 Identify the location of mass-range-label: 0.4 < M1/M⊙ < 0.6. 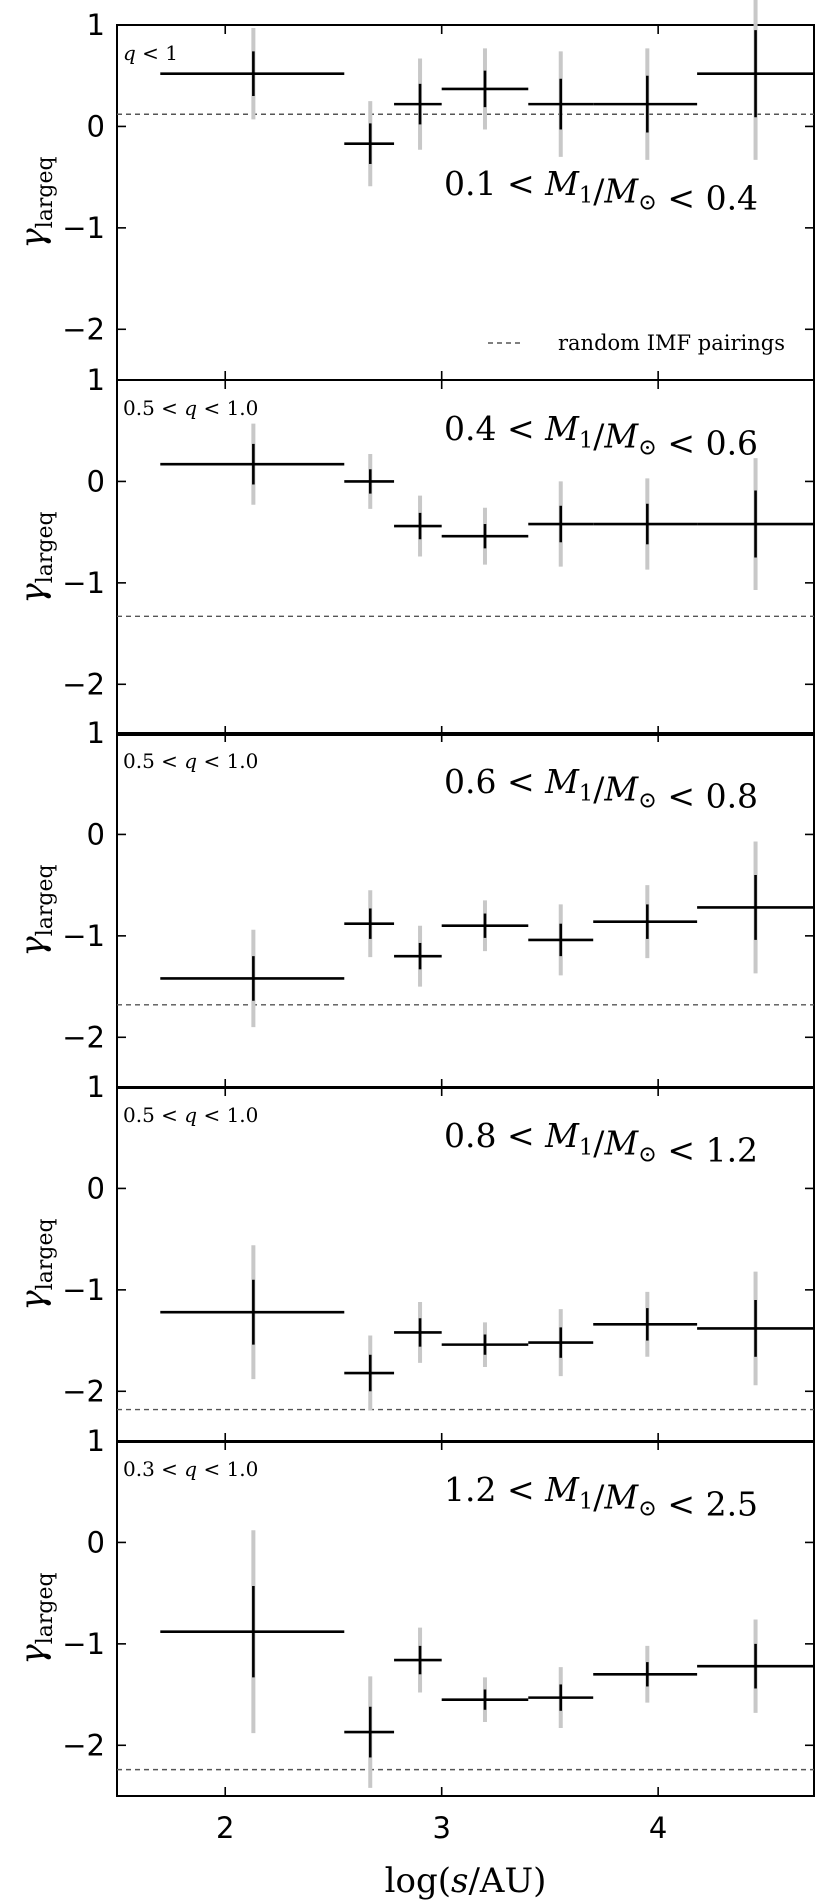
(601, 436).